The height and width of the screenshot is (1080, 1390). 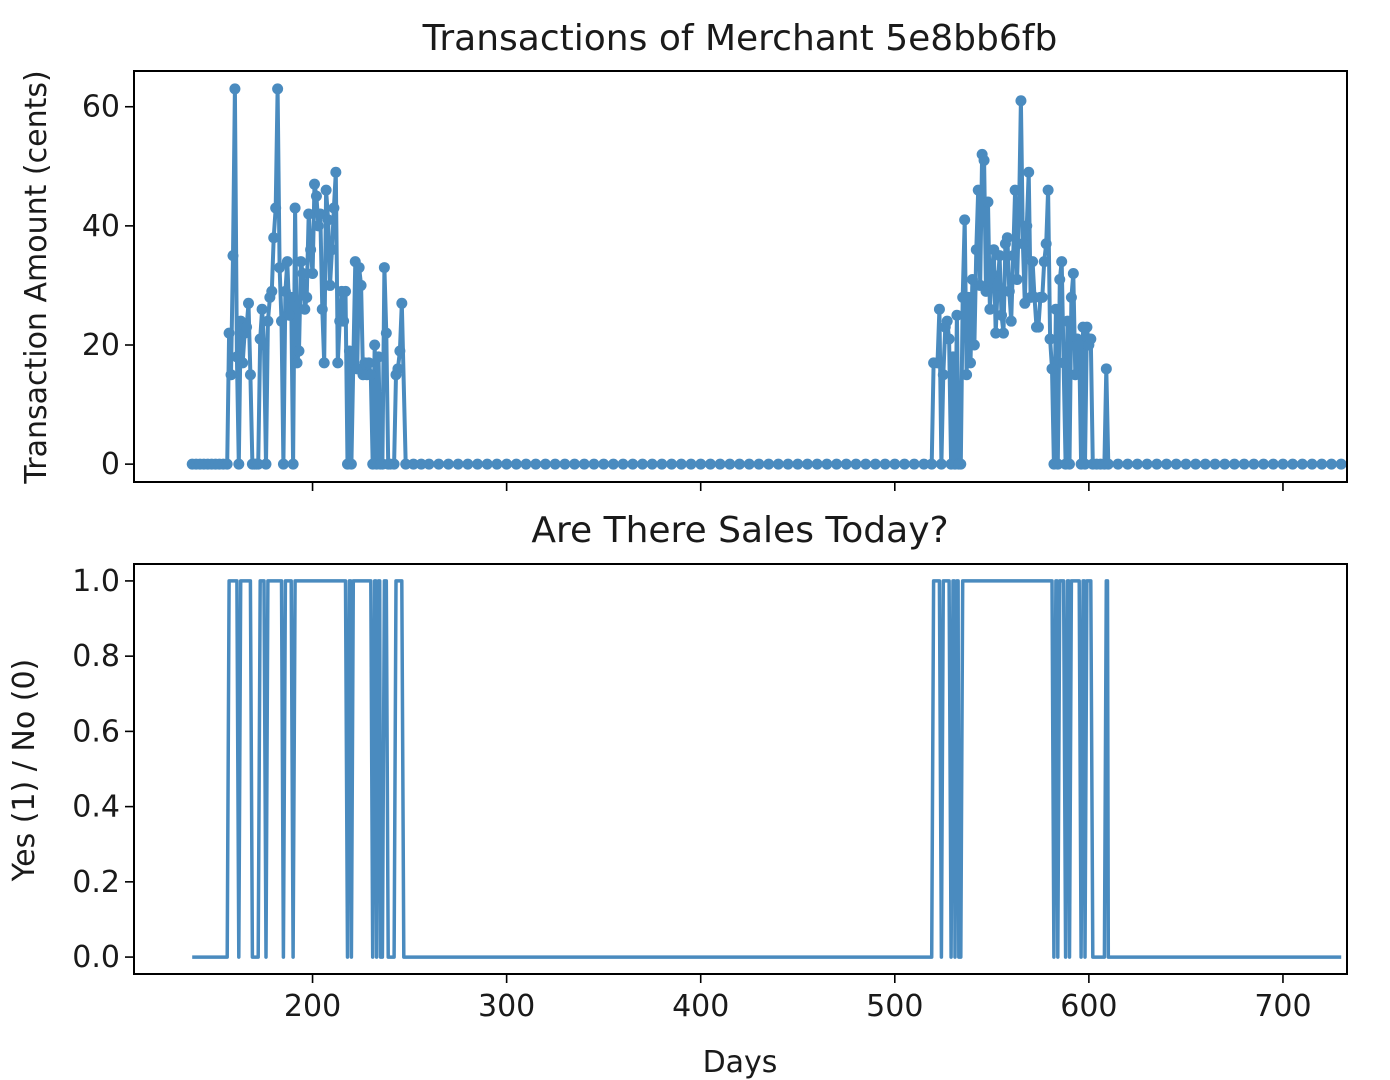 What do you see at coordinates (101, 226) in the screenshot?
I see `transactions-y-tick-label: 40` at bounding box center [101, 226].